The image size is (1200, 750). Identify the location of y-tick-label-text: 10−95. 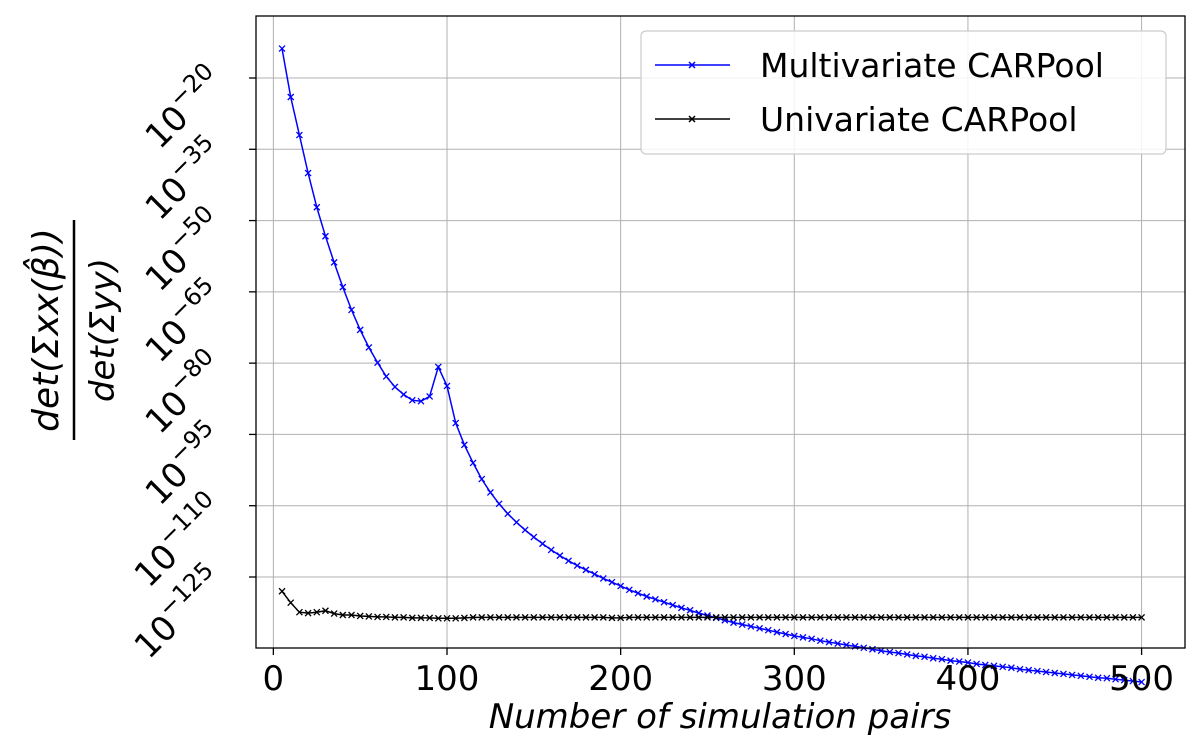
(183, 464).